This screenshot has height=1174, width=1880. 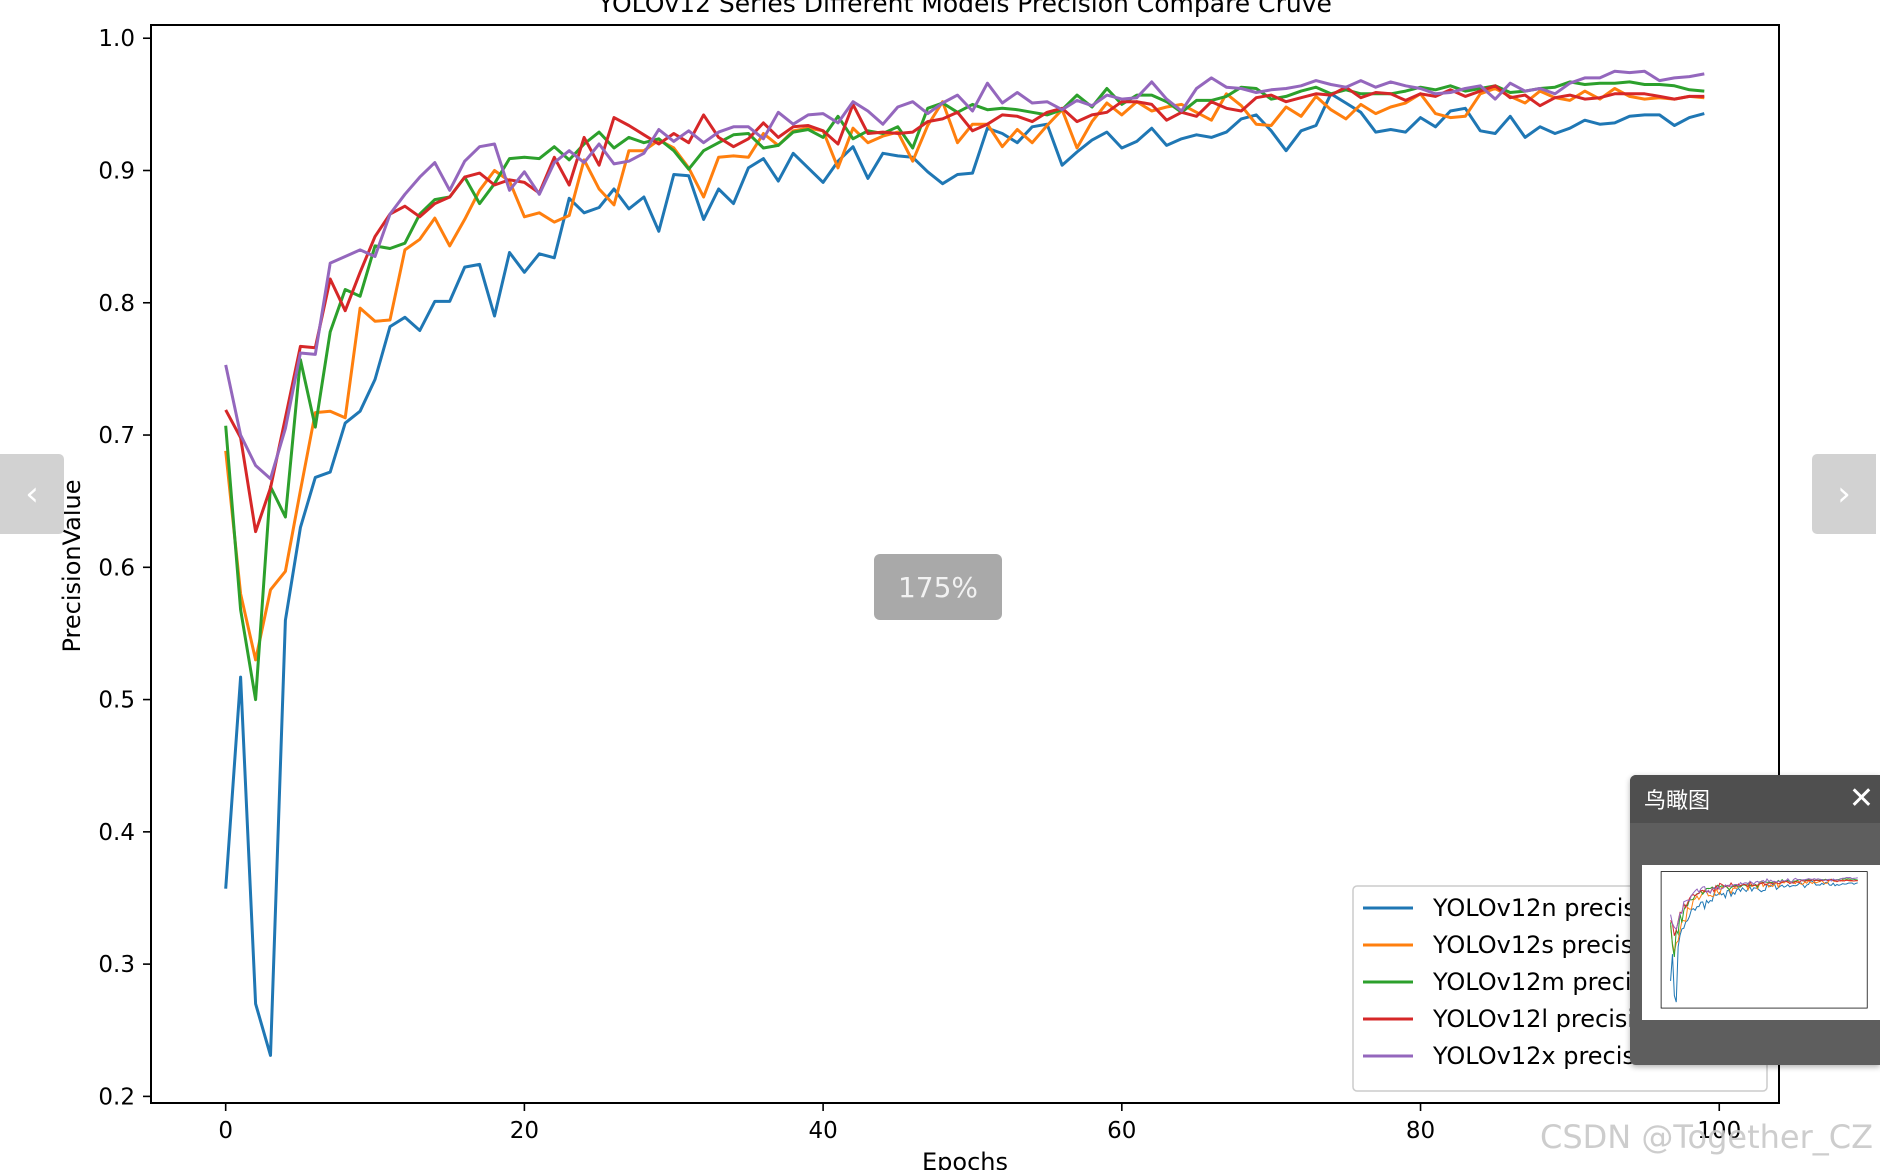 I want to click on x-tick-label: 20, so click(x=524, y=1131).